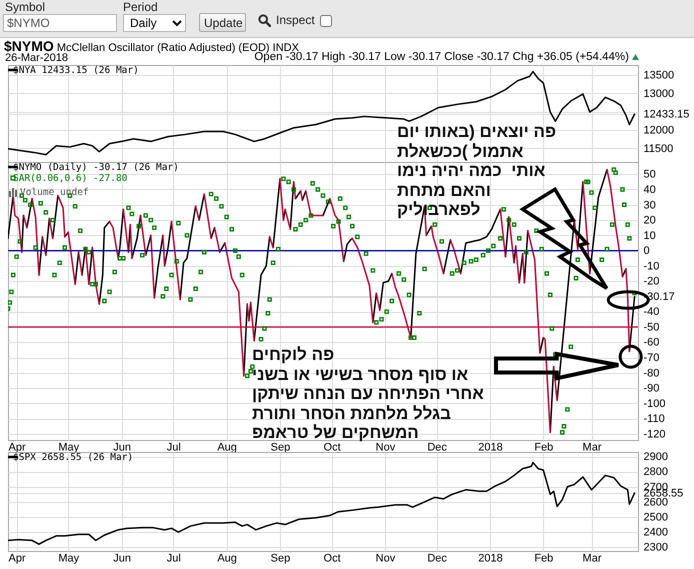 This screenshot has height=569, width=694. I want to click on y-tick-label: 12000, so click(659, 130).